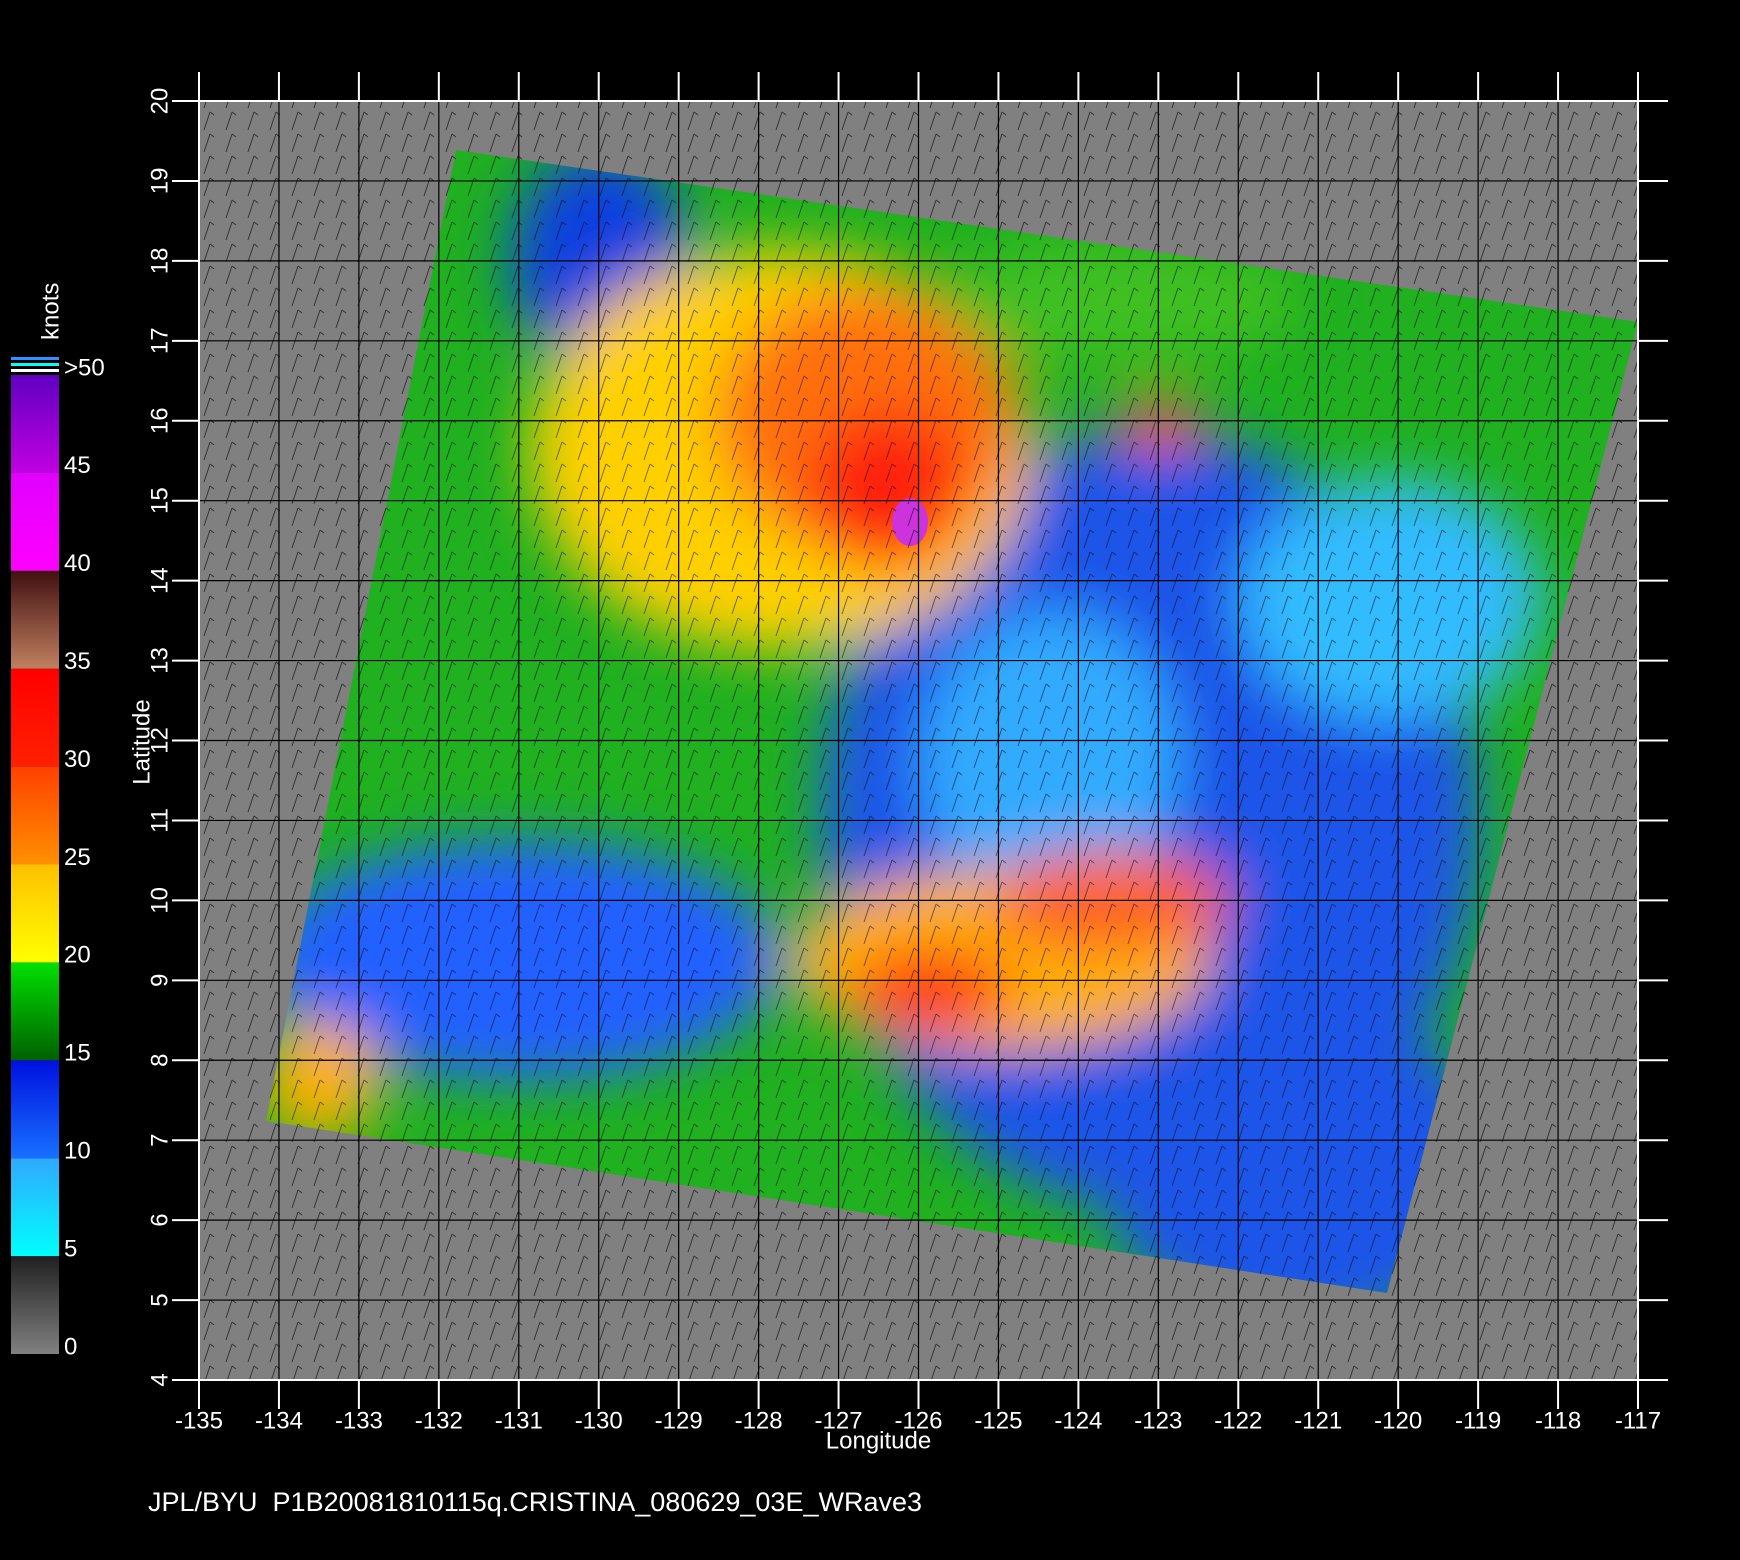  Describe the element at coordinates (839, 1420) in the screenshot. I see `x-tick-label: -127` at that location.